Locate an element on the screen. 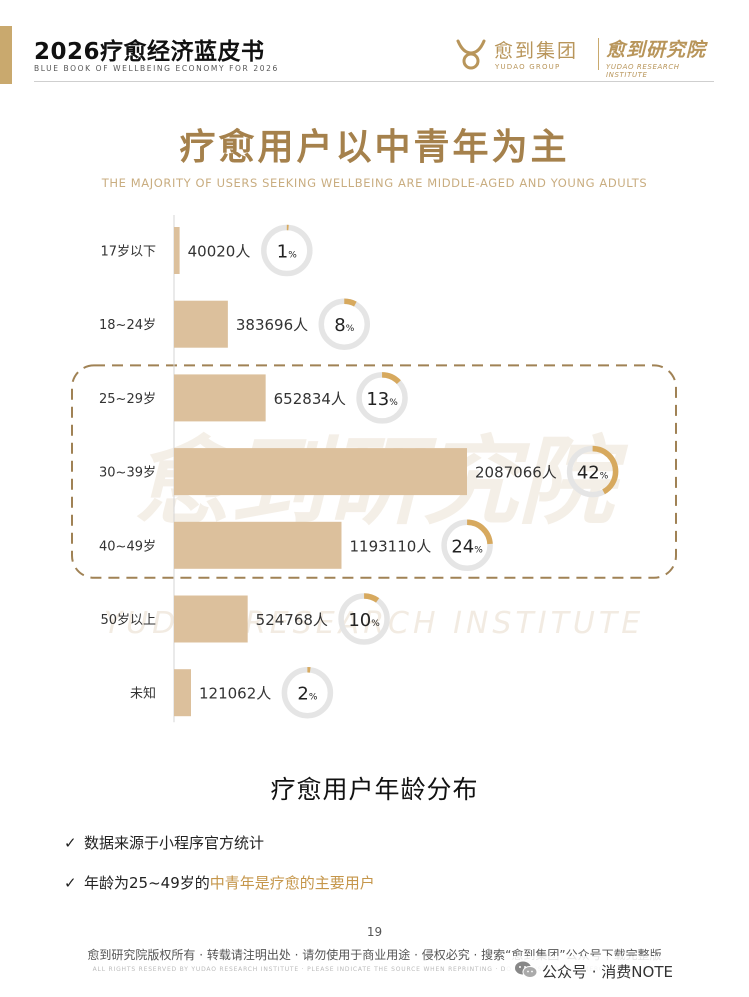 Image resolution: width=749 pixels, height=997 pixels. value-label: 121062人 is located at coordinates (235, 694).